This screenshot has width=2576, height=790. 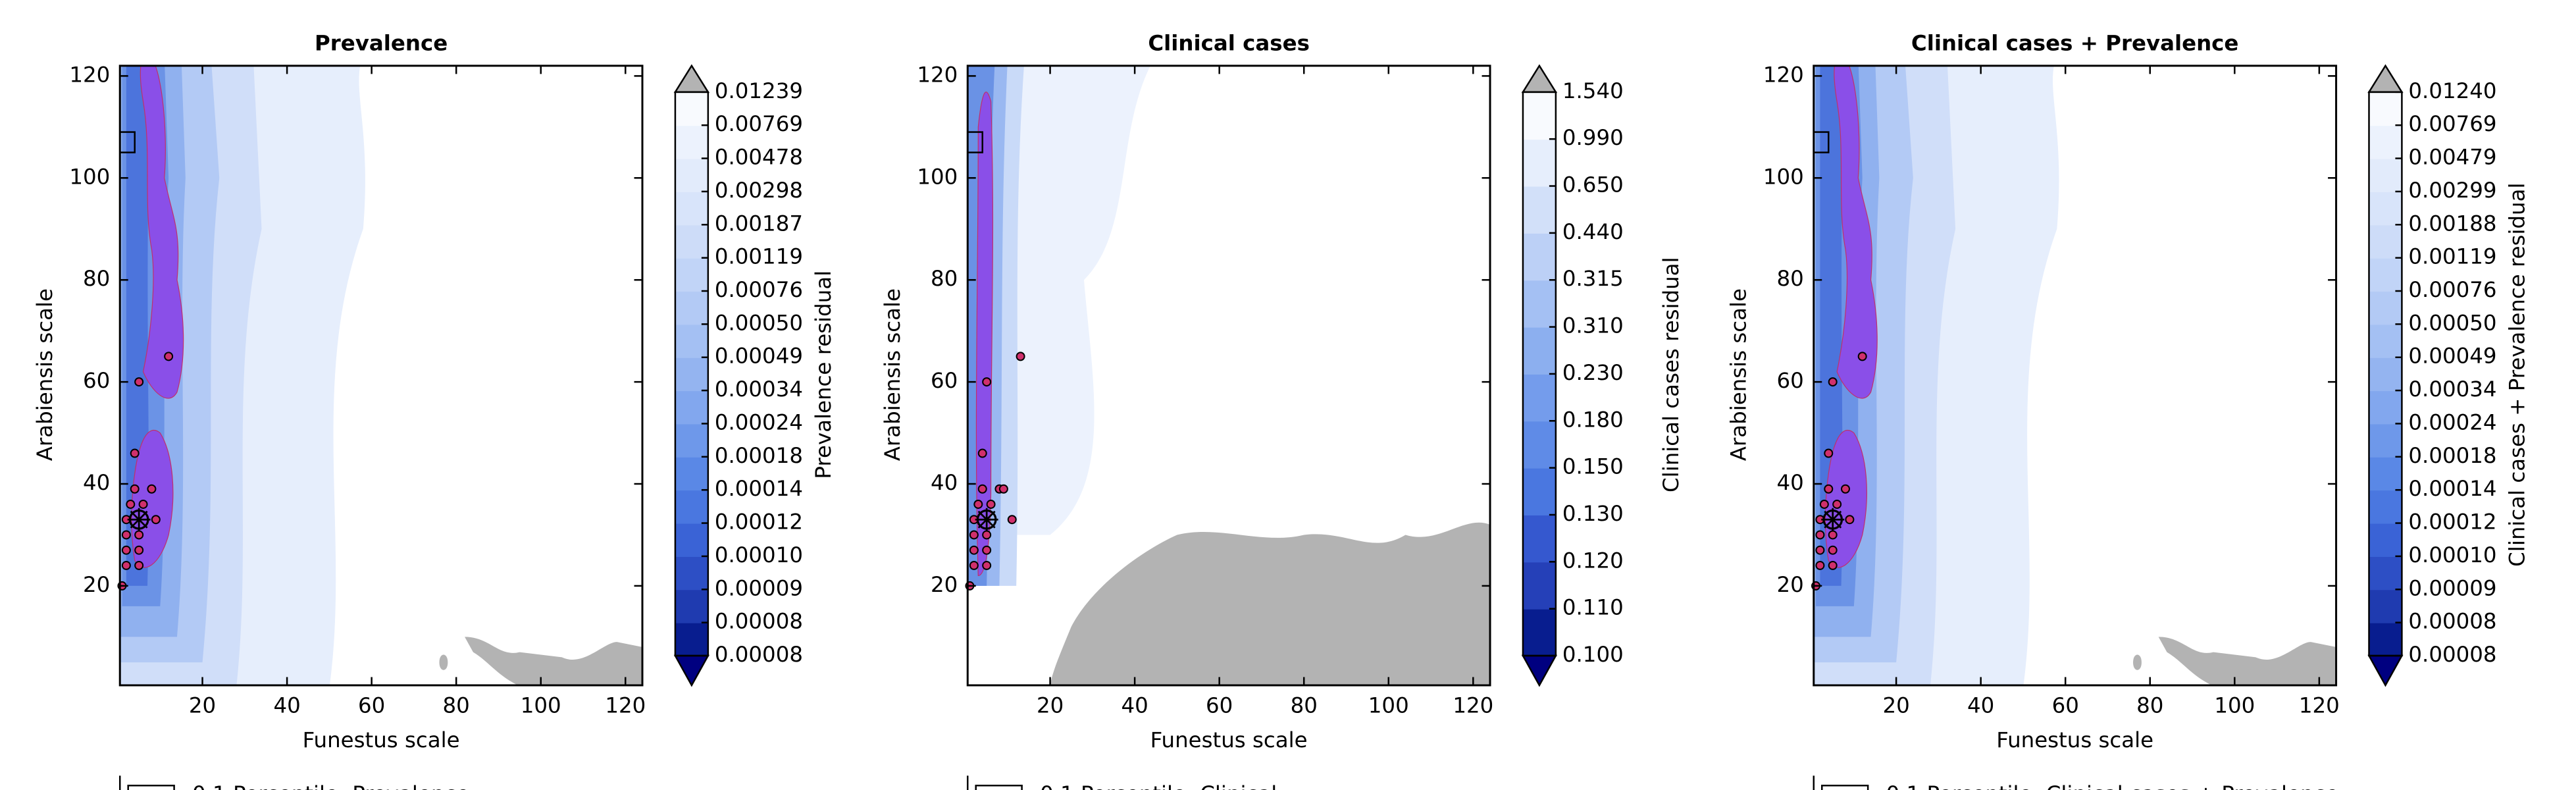 What do you see at coordinates (2452, 223) in the screenshot?
I see `colorbar-tick-label: 0.00188` at bounding box center [2452, 223].